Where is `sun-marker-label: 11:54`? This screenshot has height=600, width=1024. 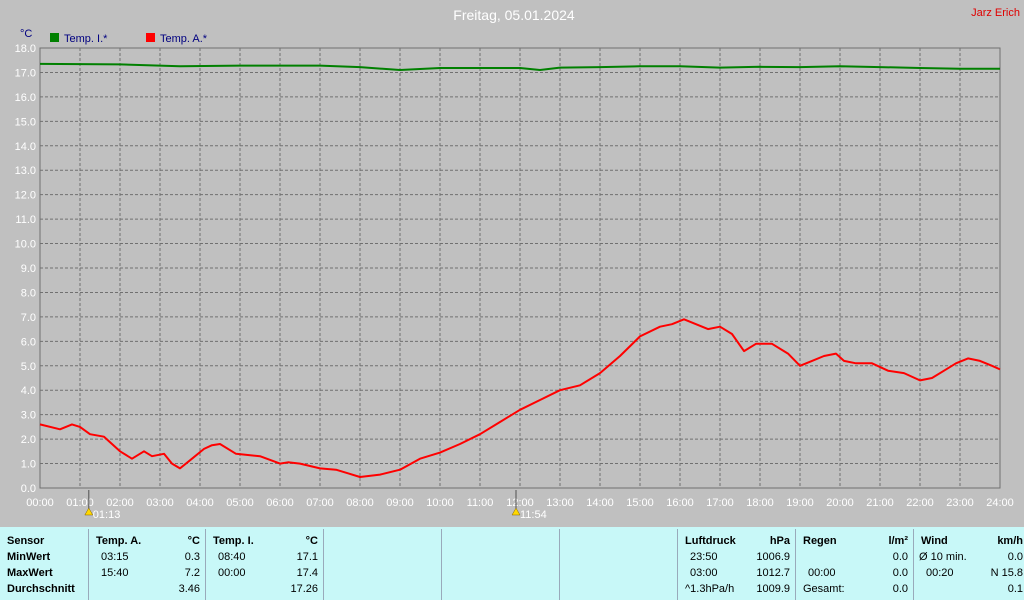
sun-marker-label: 11:54 is located at coordinates (533, 515).